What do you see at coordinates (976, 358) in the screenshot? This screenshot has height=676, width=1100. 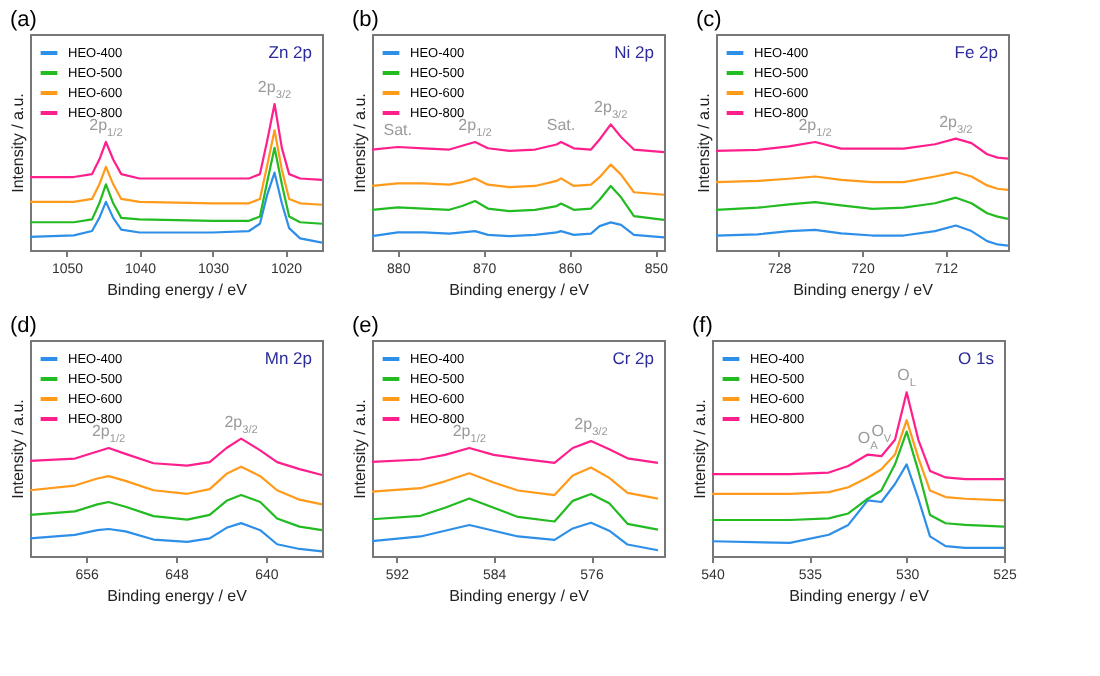 I see `text: O 1s` at bounding box center [976, 358].